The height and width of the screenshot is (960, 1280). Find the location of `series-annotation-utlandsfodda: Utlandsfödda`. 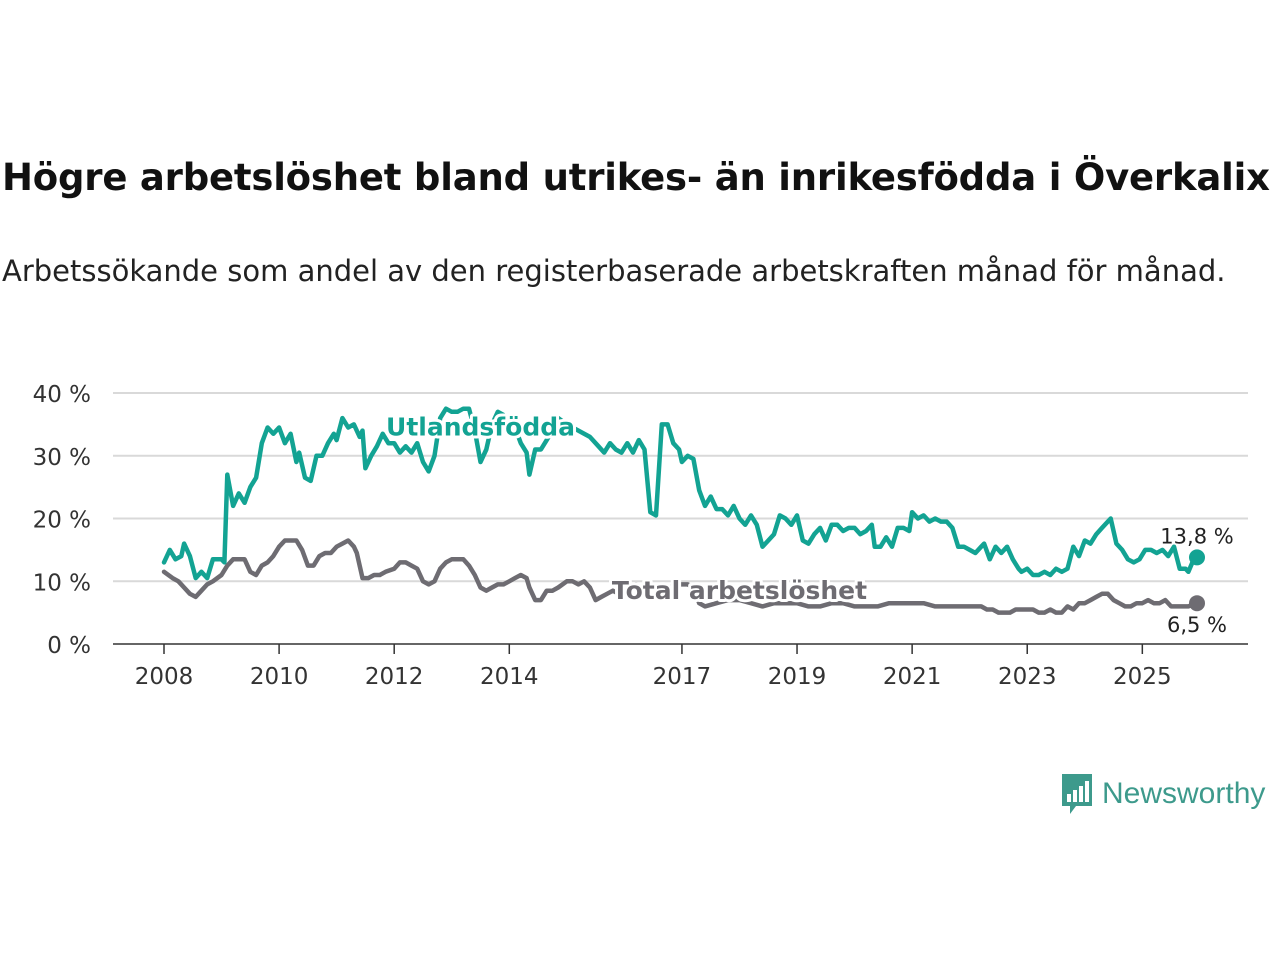

series-annotation-utlandsfodda: Utlandsfödda is located at coordinates (480, 427).